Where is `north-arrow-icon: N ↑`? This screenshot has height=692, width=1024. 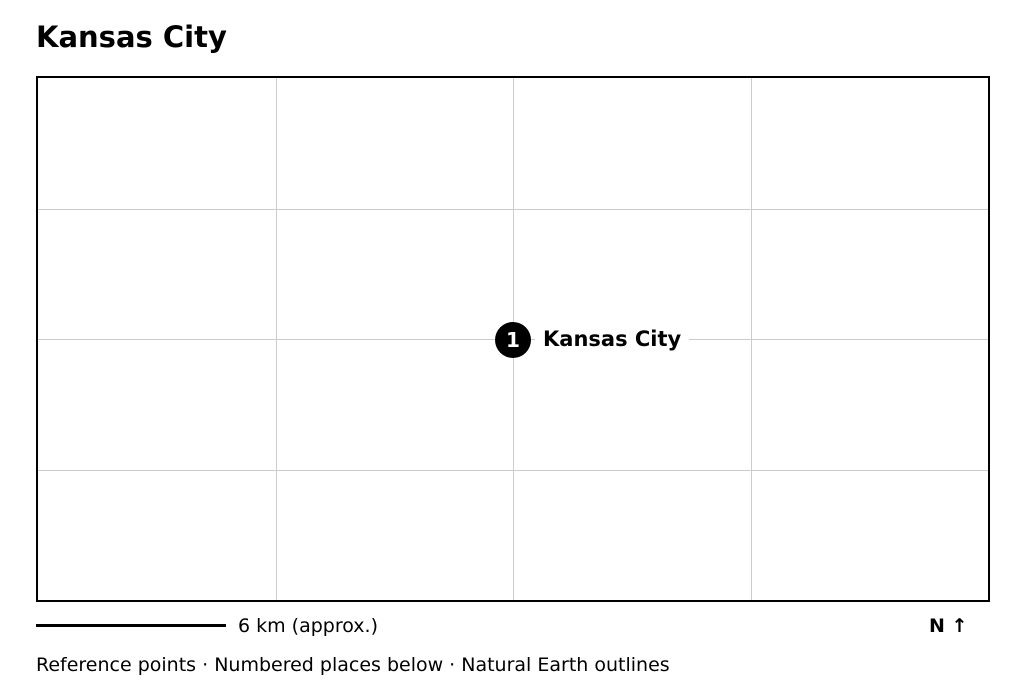 north-arrow-icon: N ↑ is located at coordinates (948, 626).